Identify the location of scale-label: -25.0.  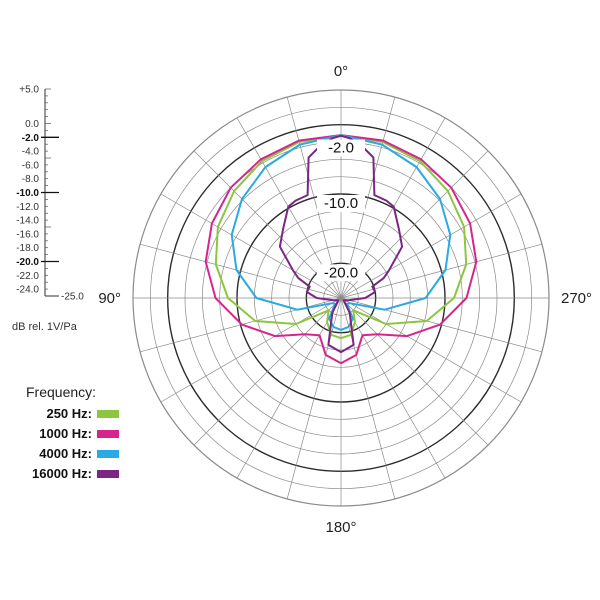
(72, 297).